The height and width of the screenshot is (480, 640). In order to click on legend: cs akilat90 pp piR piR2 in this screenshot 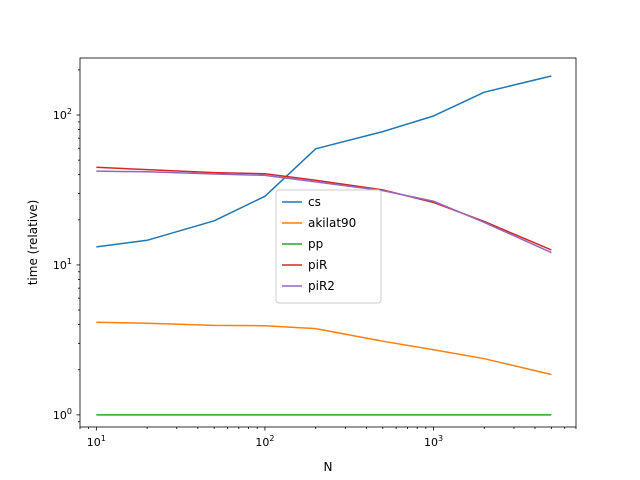, I will do `click(328, 246)`.